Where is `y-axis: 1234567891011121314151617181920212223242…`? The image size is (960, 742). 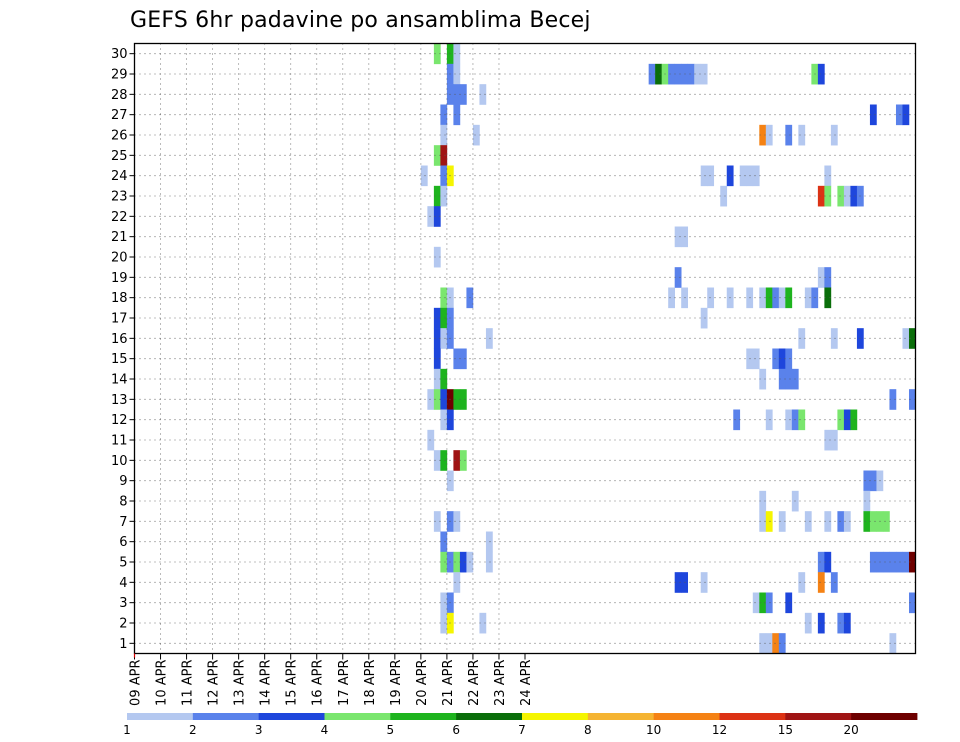 y-axis: 1234567891011121314151617181920212223242… is located at coordinates (123, 349).